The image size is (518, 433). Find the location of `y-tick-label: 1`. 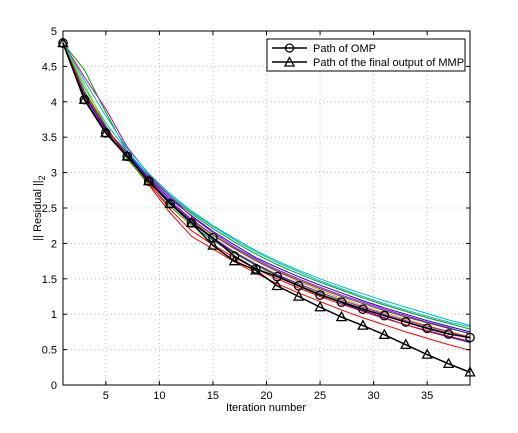

y-tick-label: 1 is located at coordinates (54, 315).